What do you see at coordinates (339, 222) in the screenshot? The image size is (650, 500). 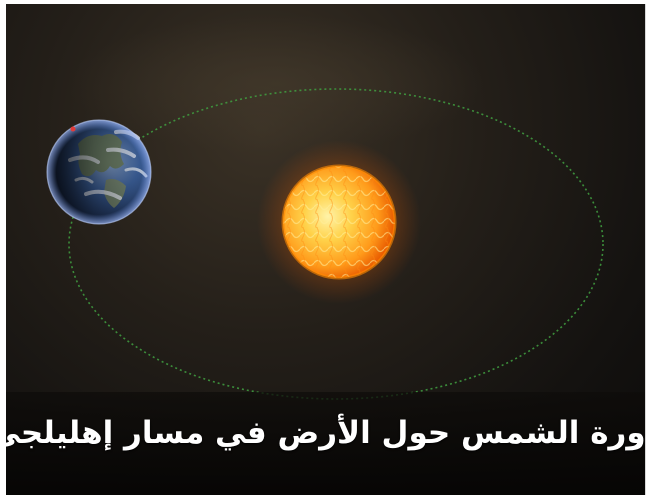 I see `sun` at bounding box center [339, 222].